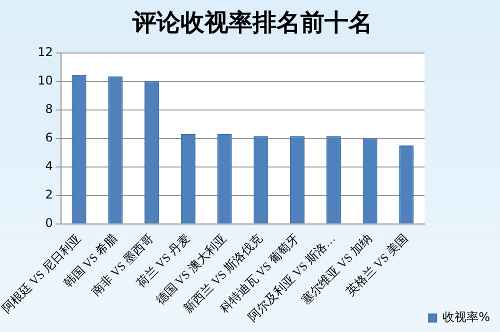 The width and height of the screenshot is (500, 332). Describe the element at coordinates (49, 223) in the screenshot. I see `y-tick-label: 0` at that location.